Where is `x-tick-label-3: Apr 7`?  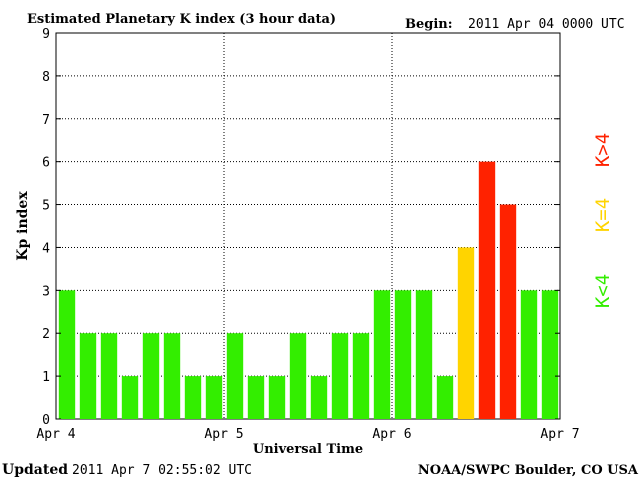
x-tick-label-3: Apr 7 is located at coordinates (559, 434).